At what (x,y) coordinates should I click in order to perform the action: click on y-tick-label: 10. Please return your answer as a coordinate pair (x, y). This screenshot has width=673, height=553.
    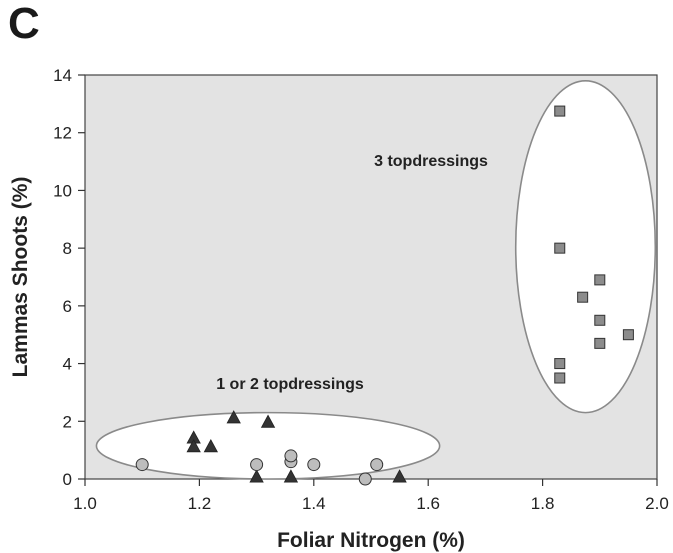
    Looking at the image, I should click on (62, 190).